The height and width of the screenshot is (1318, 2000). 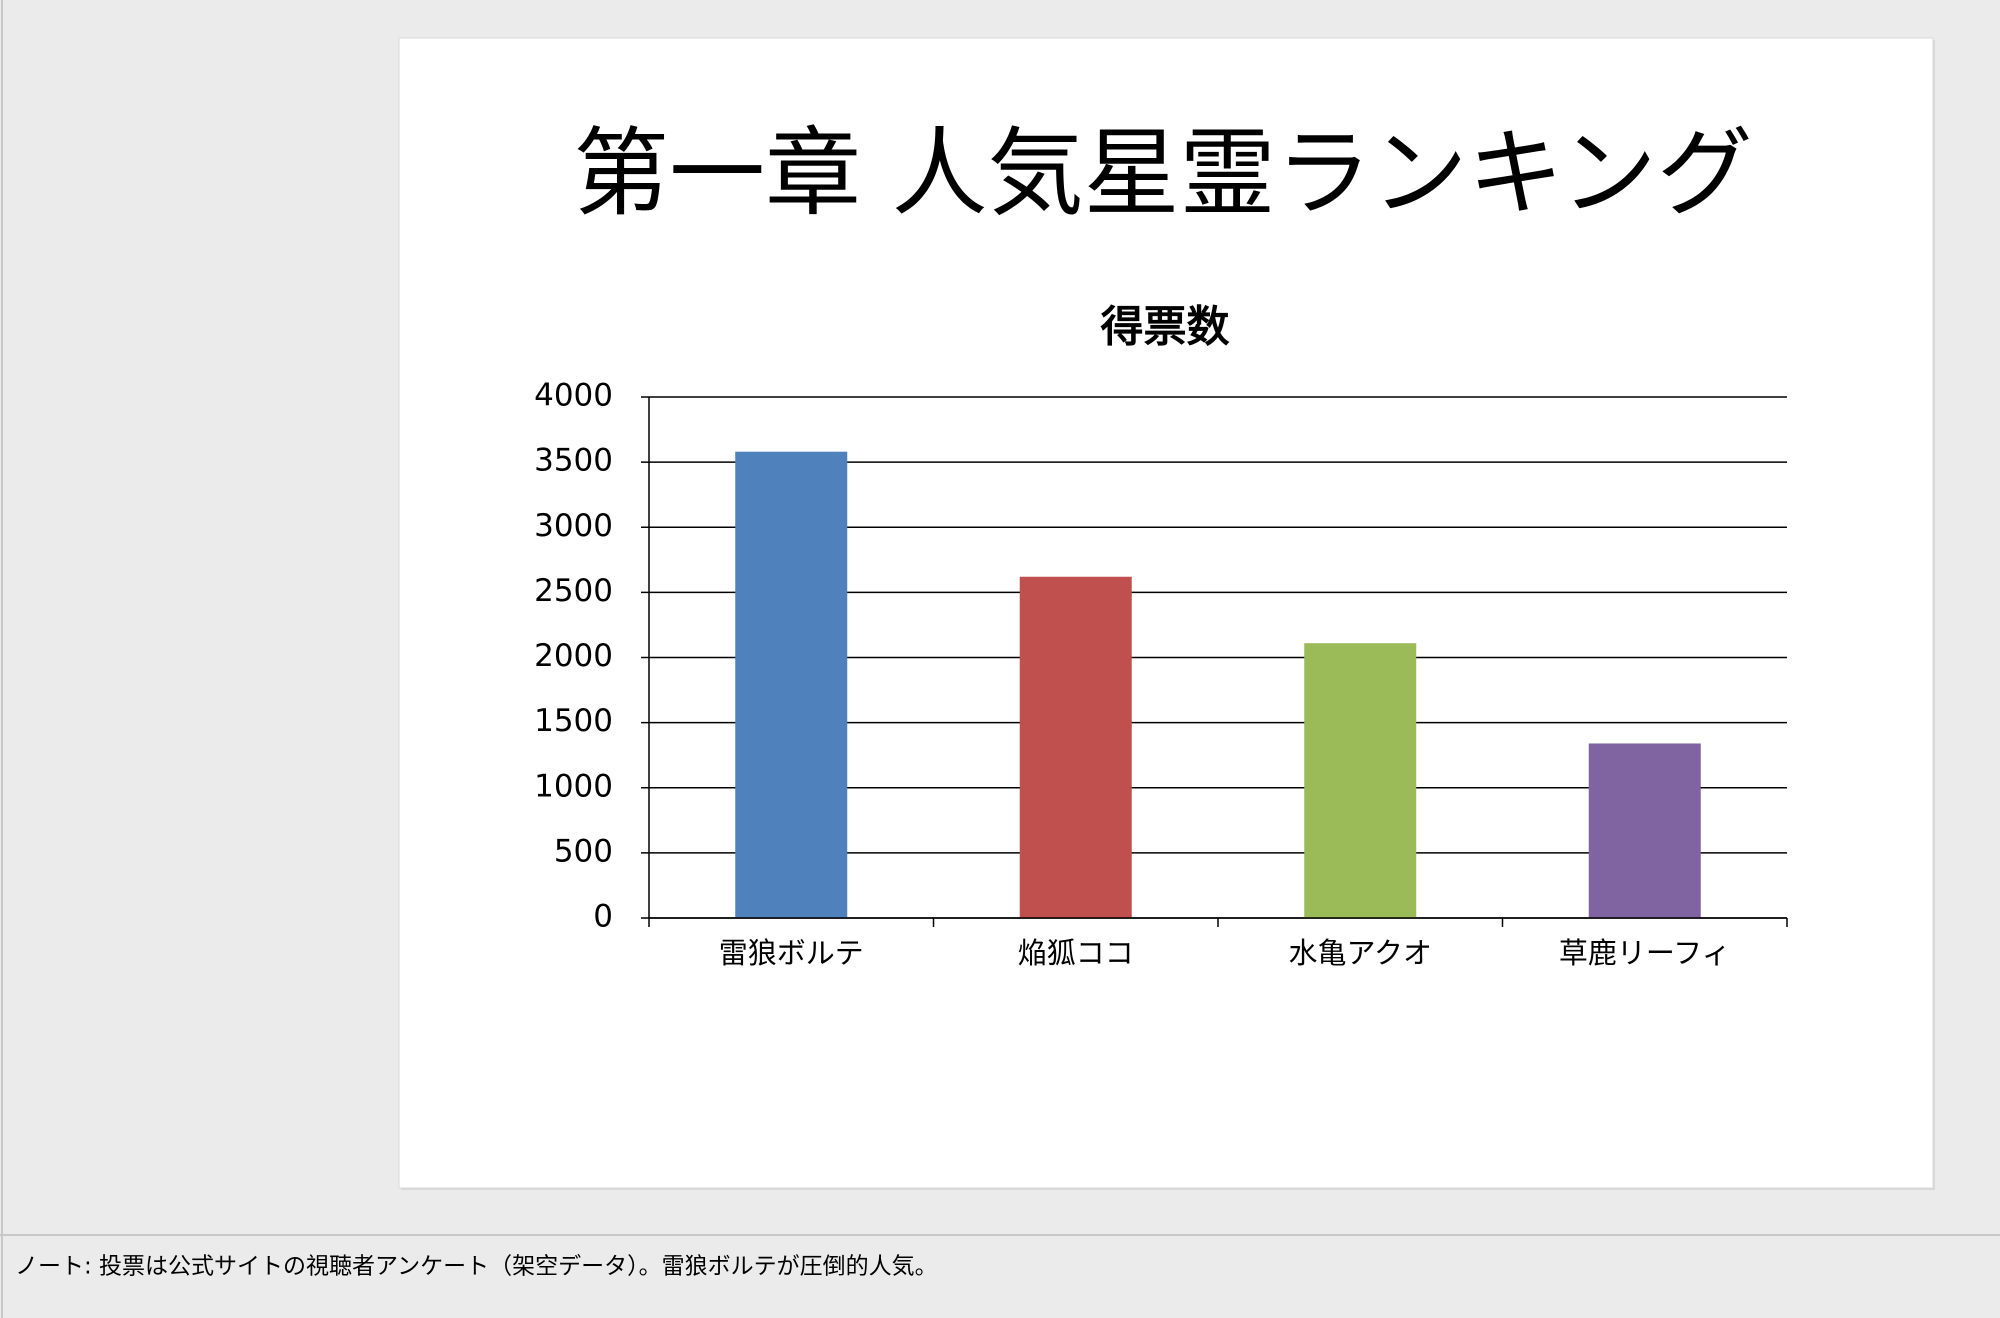 I want to click on x-tick-label: 焔狐ココ, so click(x=1076, y=953).